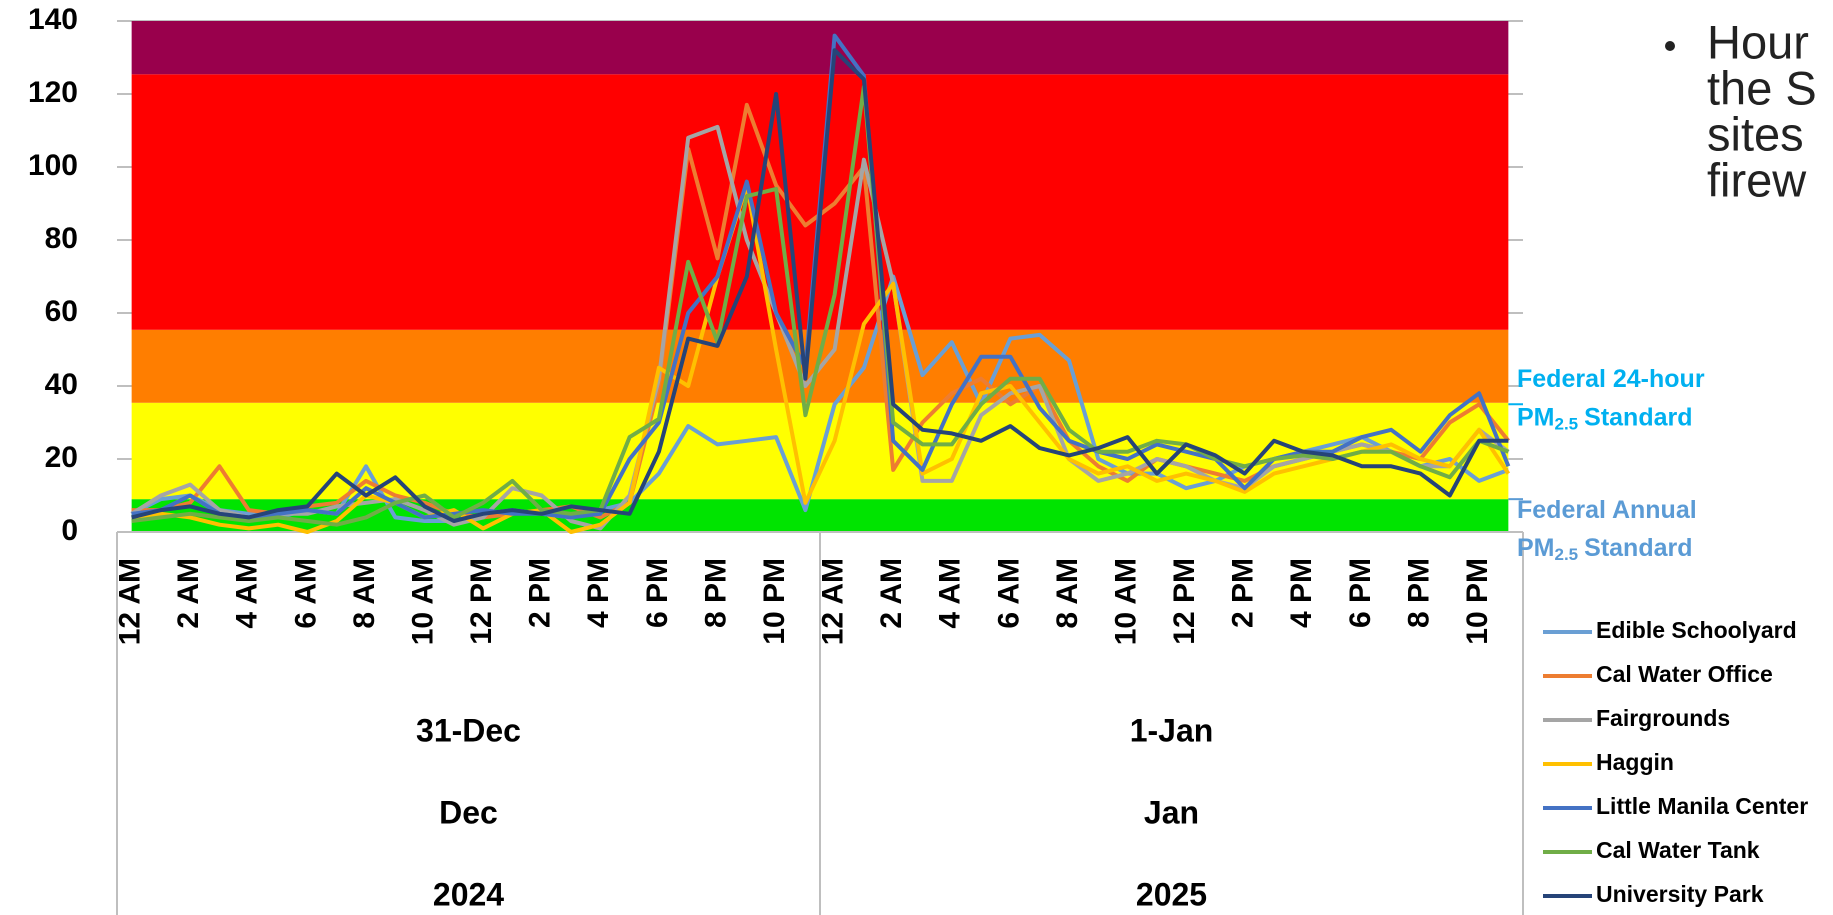 This screenshot has height=915, width=1833. Describe the element at coordinates (61, 384) in the screenshot. I see `y-tick-label: 40` at that location.